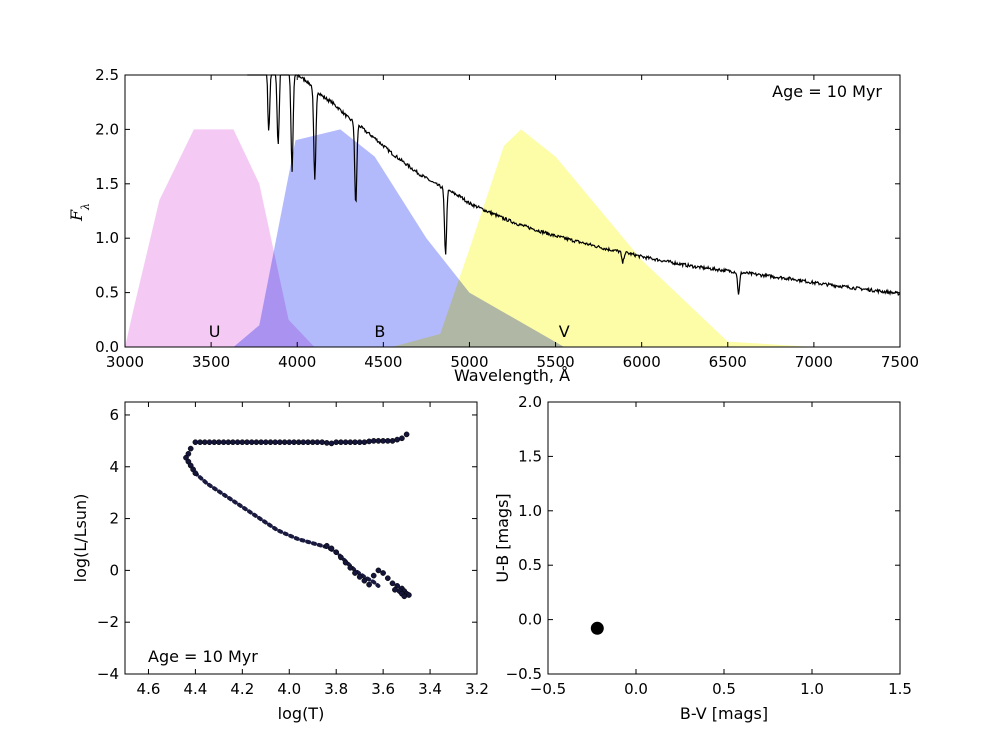 The height and width of the screenshot is (750, 1000). What do you see at coordinates (211, 362) in the screenshot?
I see `x-tick-label: 3500` at bounding box center [211, 362].